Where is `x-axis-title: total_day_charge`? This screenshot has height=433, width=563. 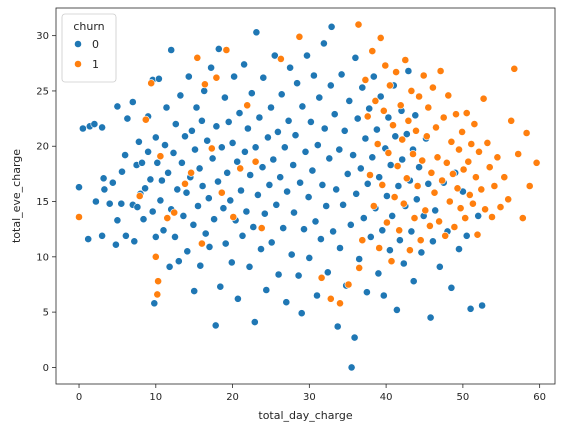 x-axis-title: total_day_charge is located at coordinates (305, 415).